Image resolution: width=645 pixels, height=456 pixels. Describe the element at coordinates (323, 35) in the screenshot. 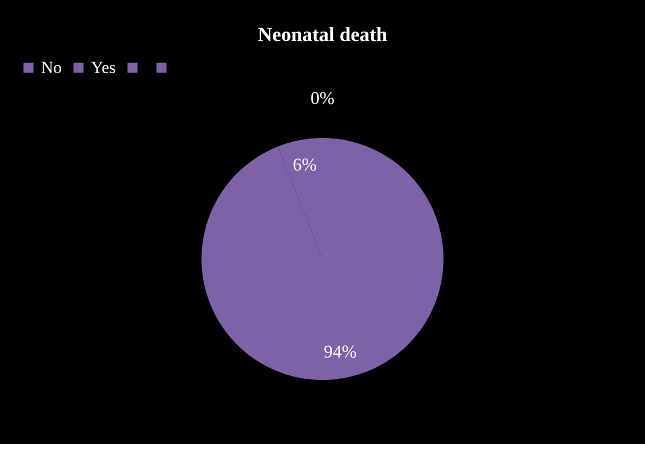

I see `chart-title: Neonatal death` at that location.